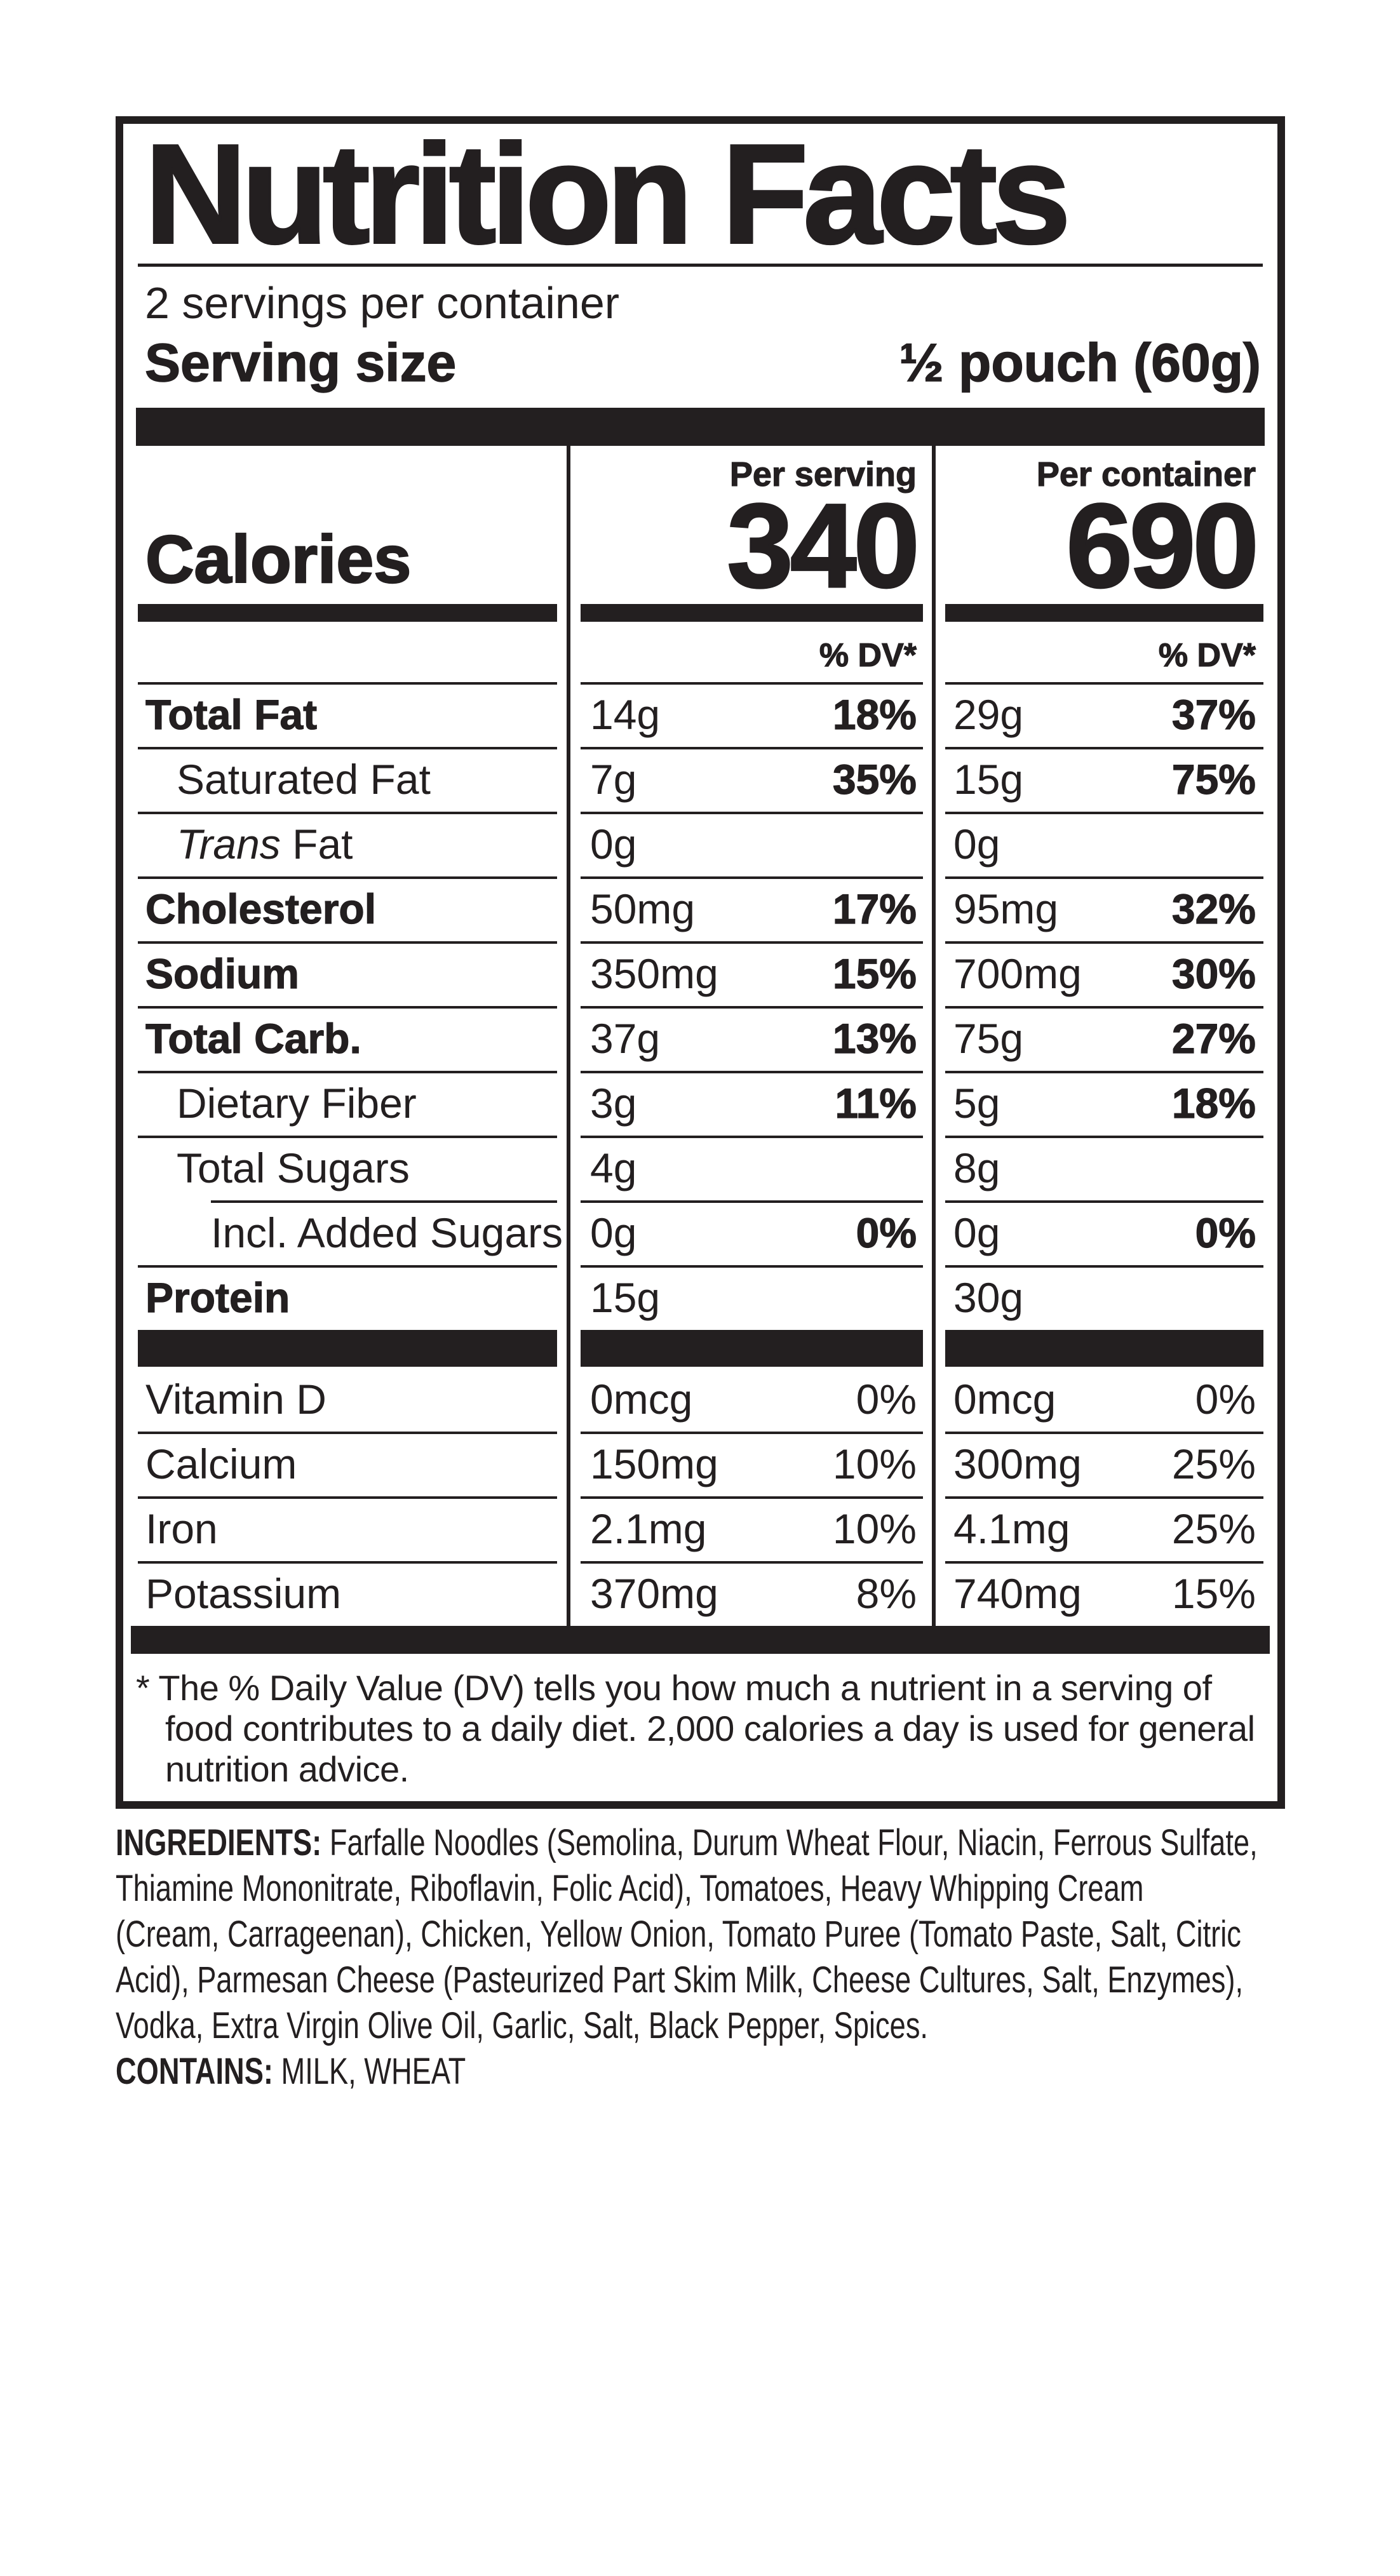  What do you see at coordinates (749, 1528) in the screenshot?
I see `per-serving-value-cell: 2.1mg 10%` at bounding box center [749, 1528].